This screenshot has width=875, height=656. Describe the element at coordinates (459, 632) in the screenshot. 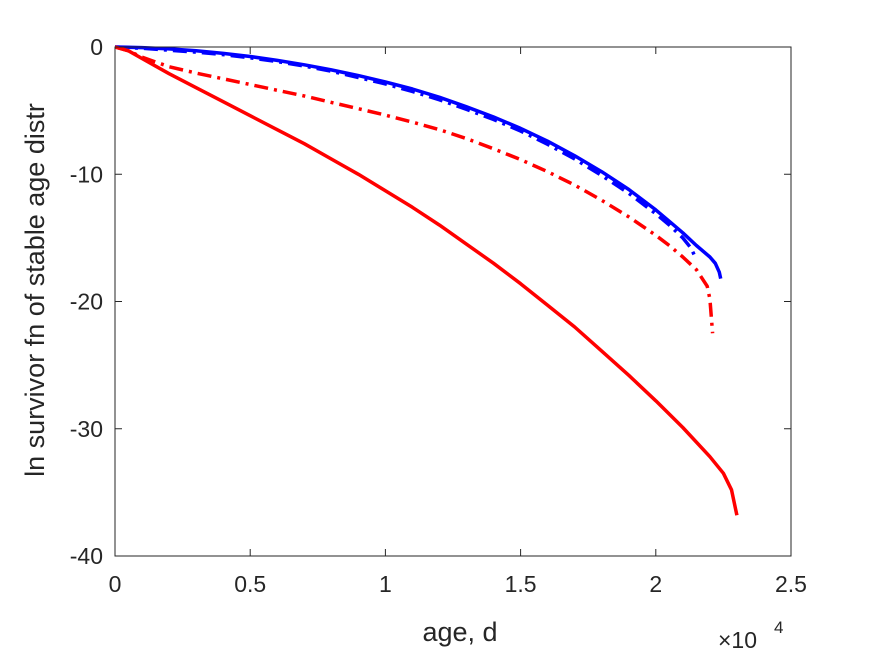

I see `x-axis-title: age, d` at that location.